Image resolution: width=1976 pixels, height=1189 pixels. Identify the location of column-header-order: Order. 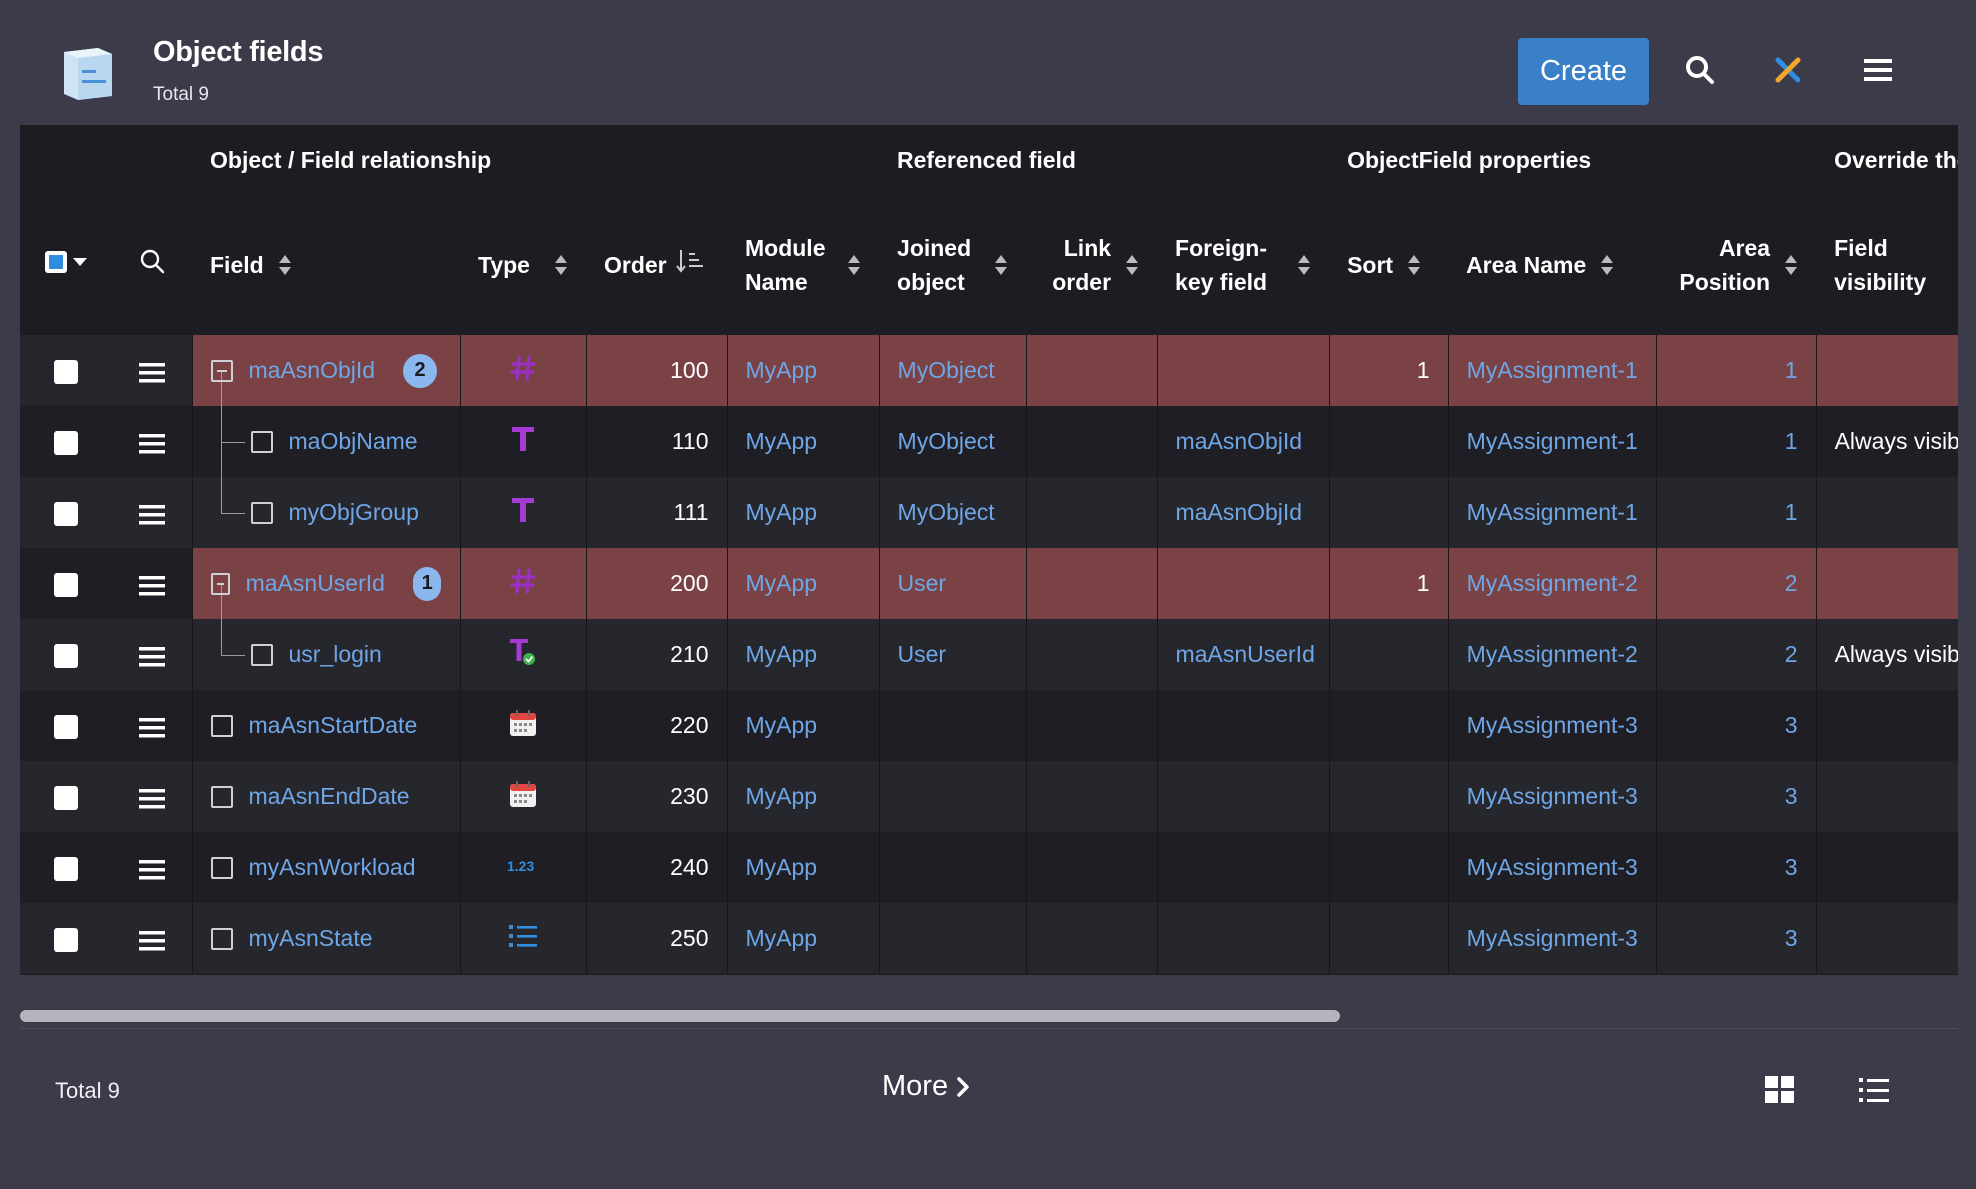
(656, 265).